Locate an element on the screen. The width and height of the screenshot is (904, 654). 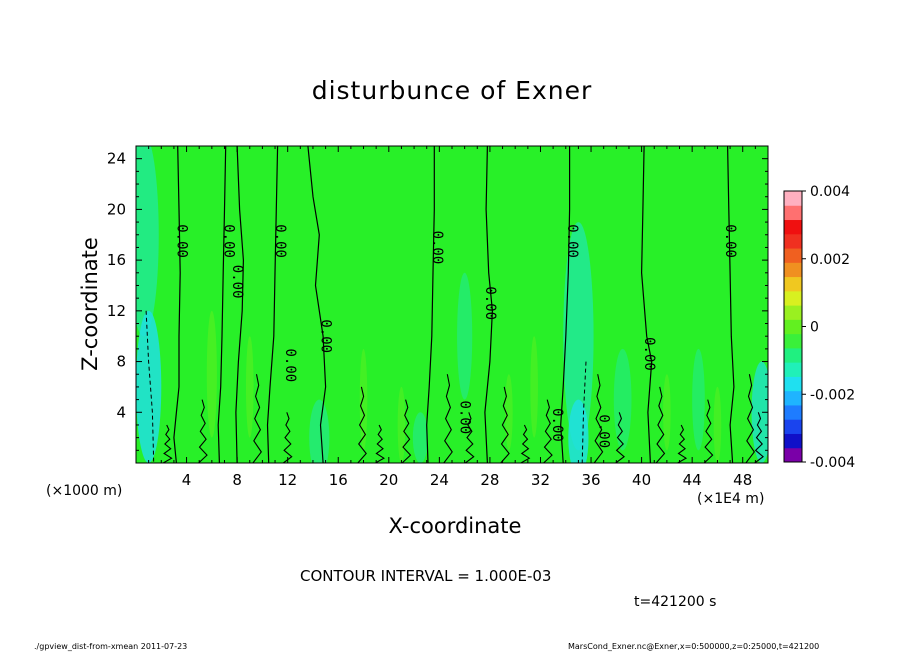
colorbar-label-3: -0.002 is located at coordinates (832, 395).